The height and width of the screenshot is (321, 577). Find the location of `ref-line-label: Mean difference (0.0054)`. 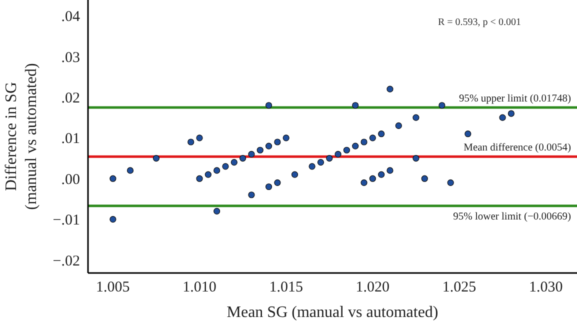

ref-line-label: Mean difference (0.0054) is located at coordinates (518, 148).